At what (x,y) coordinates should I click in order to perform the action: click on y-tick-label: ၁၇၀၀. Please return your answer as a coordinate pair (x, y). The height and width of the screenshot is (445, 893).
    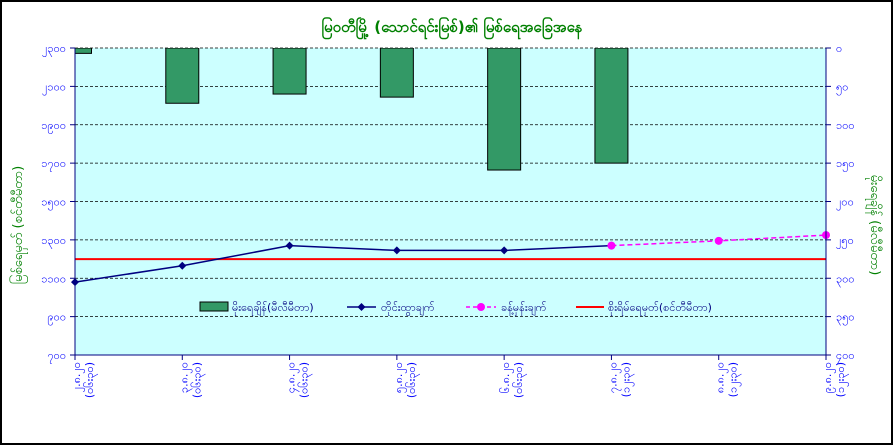
    Looking at the image, I should click on (53, 164).